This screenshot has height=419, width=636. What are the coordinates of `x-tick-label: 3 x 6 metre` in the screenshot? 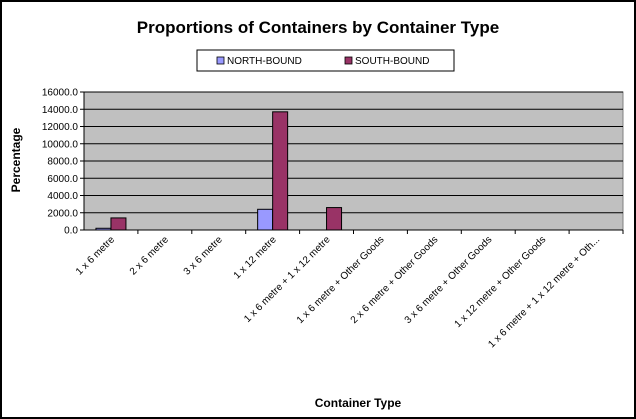 It's located at (203, 255).